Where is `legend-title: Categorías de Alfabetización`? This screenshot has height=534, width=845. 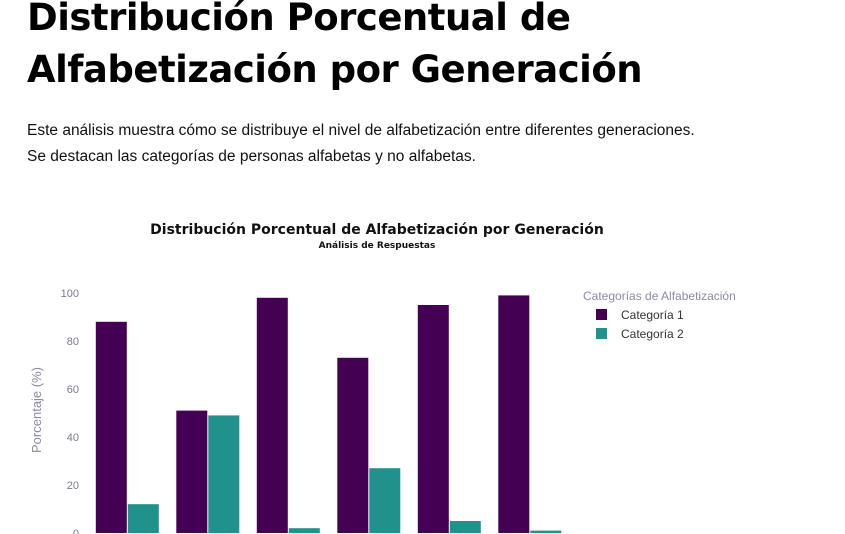
legend-title: Categorías de Alfabetización is located at coordinates (659, 296).